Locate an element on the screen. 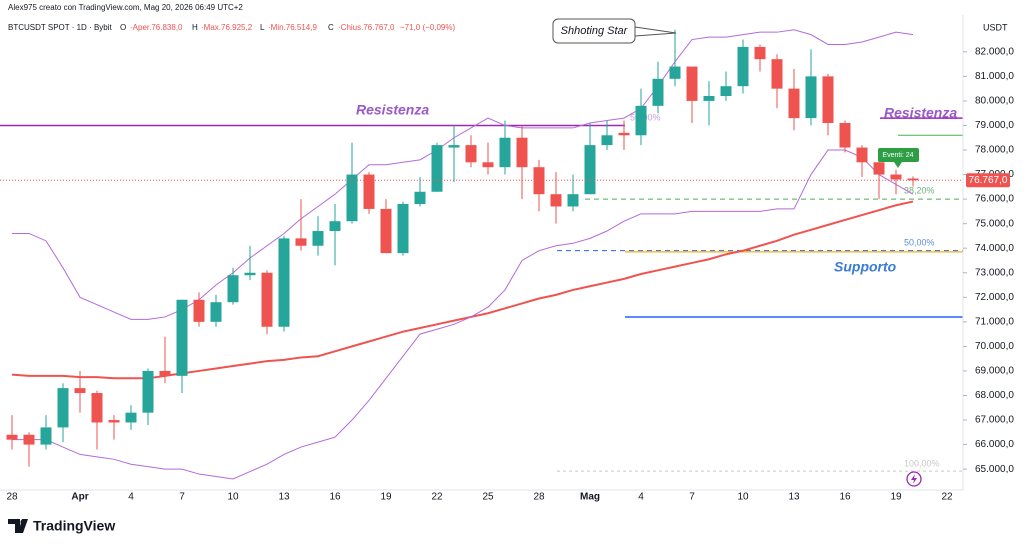 This screenshot has width=1024, height=546. y-tick-label: 75.000,0 is located at coordinates (994, 223).